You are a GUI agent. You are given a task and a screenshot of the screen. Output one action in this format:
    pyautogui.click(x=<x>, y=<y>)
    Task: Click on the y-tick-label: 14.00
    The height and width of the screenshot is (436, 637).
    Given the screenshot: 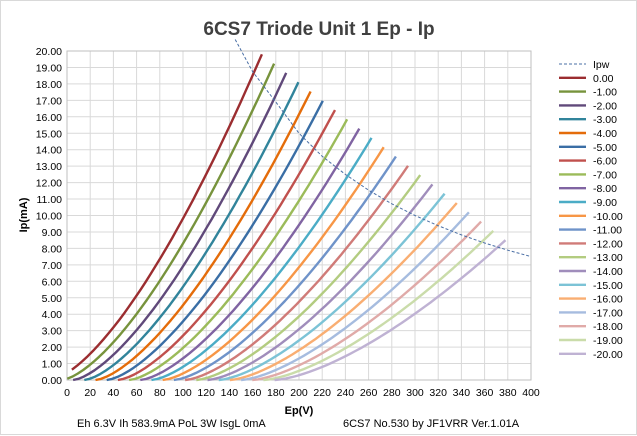 What is the action you would take?
    pyautogui.click(x=49, y=151)
    